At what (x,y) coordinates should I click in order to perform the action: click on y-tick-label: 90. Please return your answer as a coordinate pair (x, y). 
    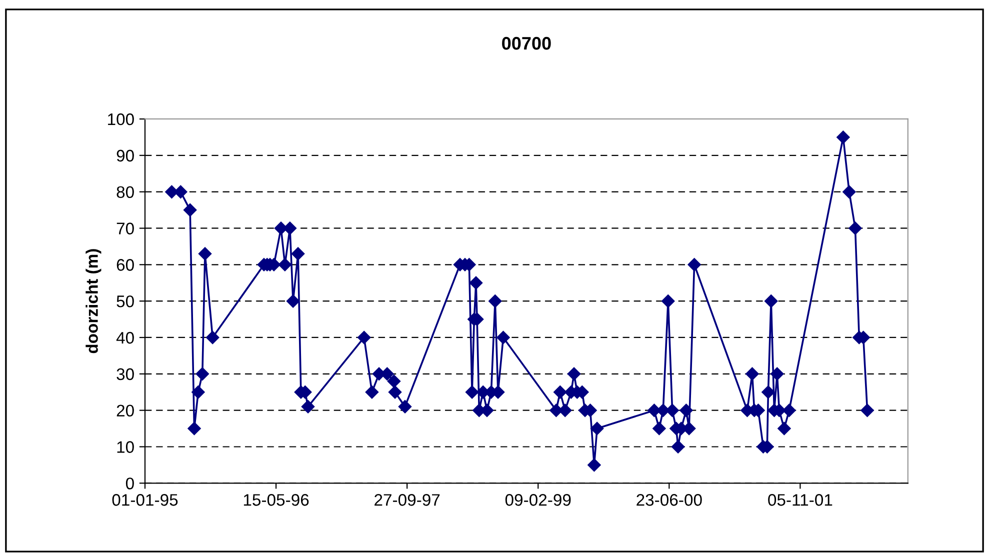
    Looking at the image, I should click on (125, 156).